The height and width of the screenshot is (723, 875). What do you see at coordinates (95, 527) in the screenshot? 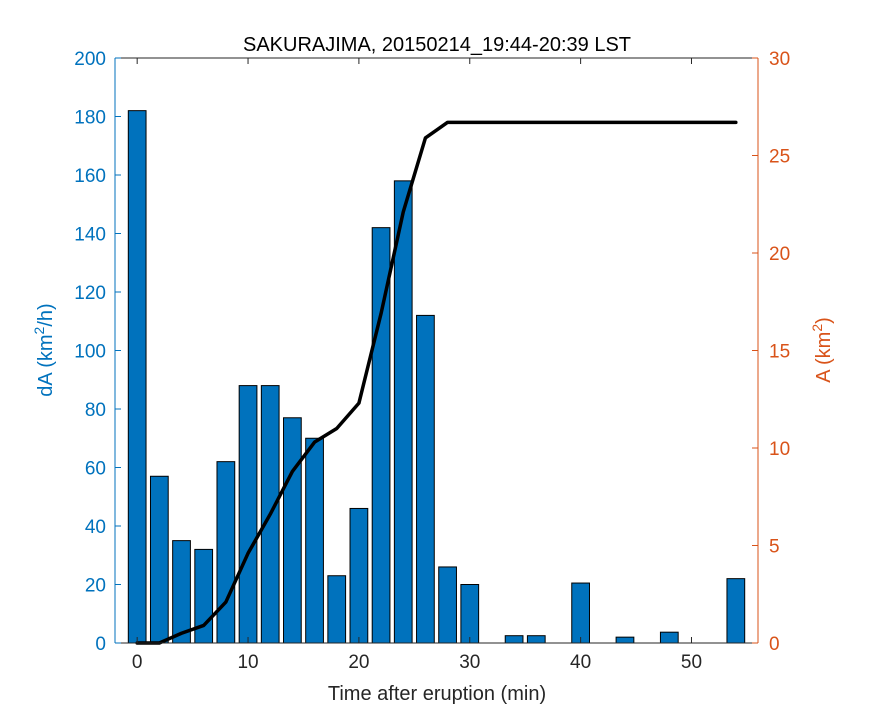
I see `left-y-tick-label: 40` at bounding box center [95, 527].